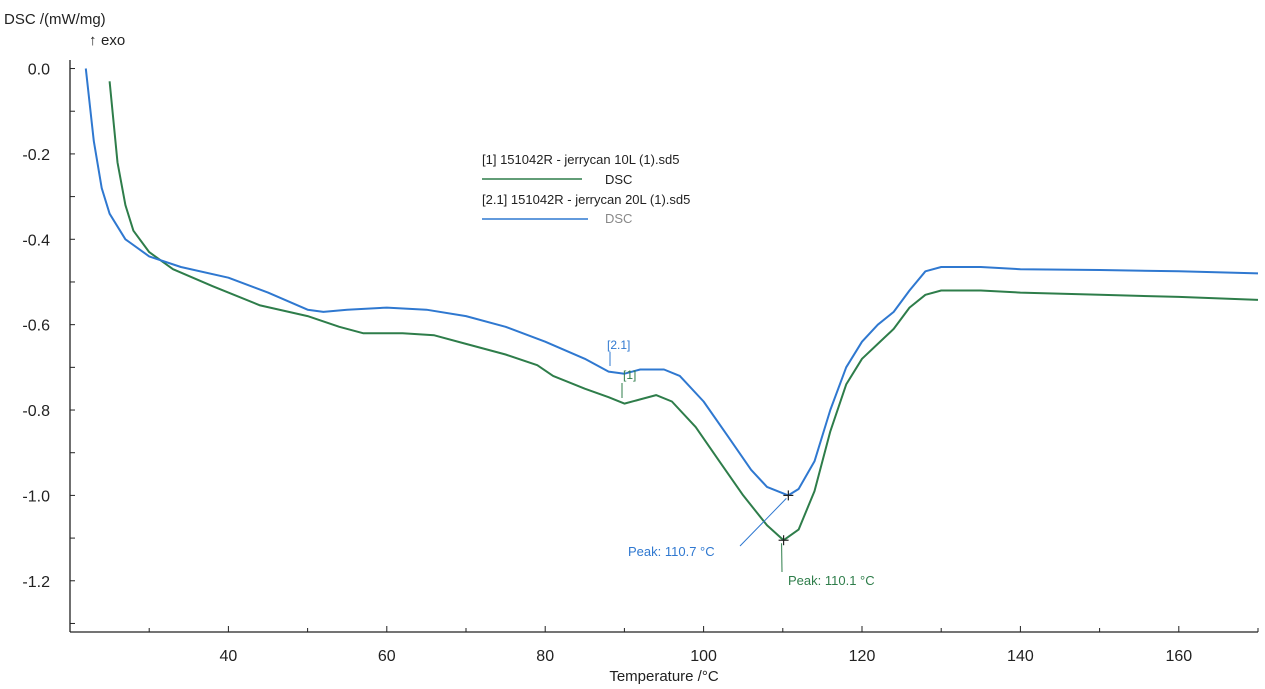 The image size is (1265, 689). I want to click on y-tick-label: -0.6, so click(36, 326).